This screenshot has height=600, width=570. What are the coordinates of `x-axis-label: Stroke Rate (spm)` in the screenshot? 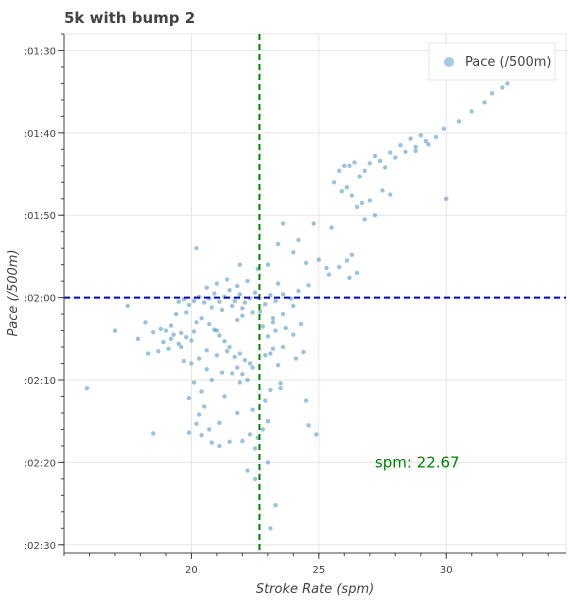 It's located at (315, 589).